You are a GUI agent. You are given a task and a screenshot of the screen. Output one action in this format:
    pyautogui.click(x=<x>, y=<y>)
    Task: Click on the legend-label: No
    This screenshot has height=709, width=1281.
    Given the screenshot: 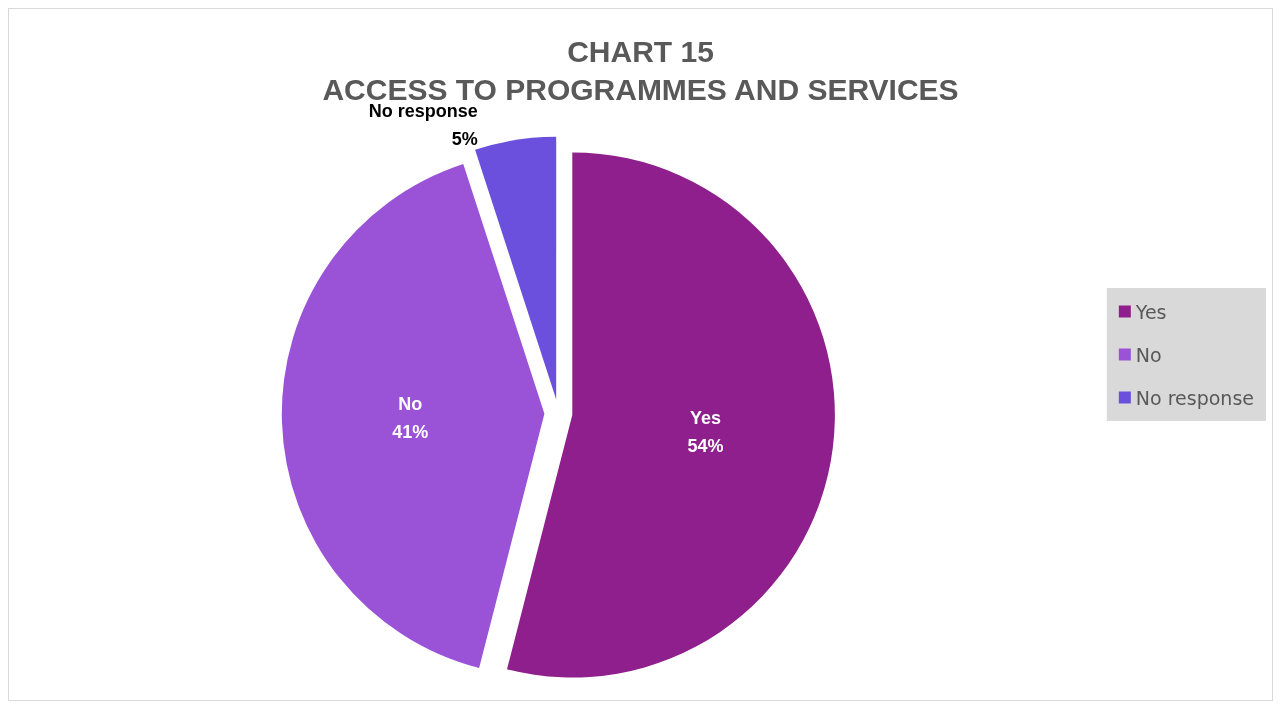 What is the action you would take?
    pyautogui.click(x=1148, y=354)
    